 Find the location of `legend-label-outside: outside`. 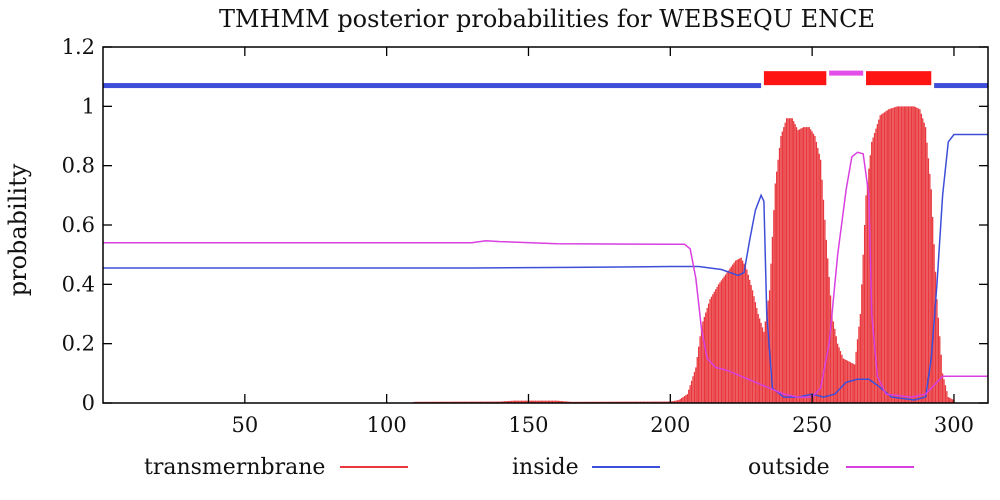

legend-label-outside: outside is located at coordinates (789, 467).